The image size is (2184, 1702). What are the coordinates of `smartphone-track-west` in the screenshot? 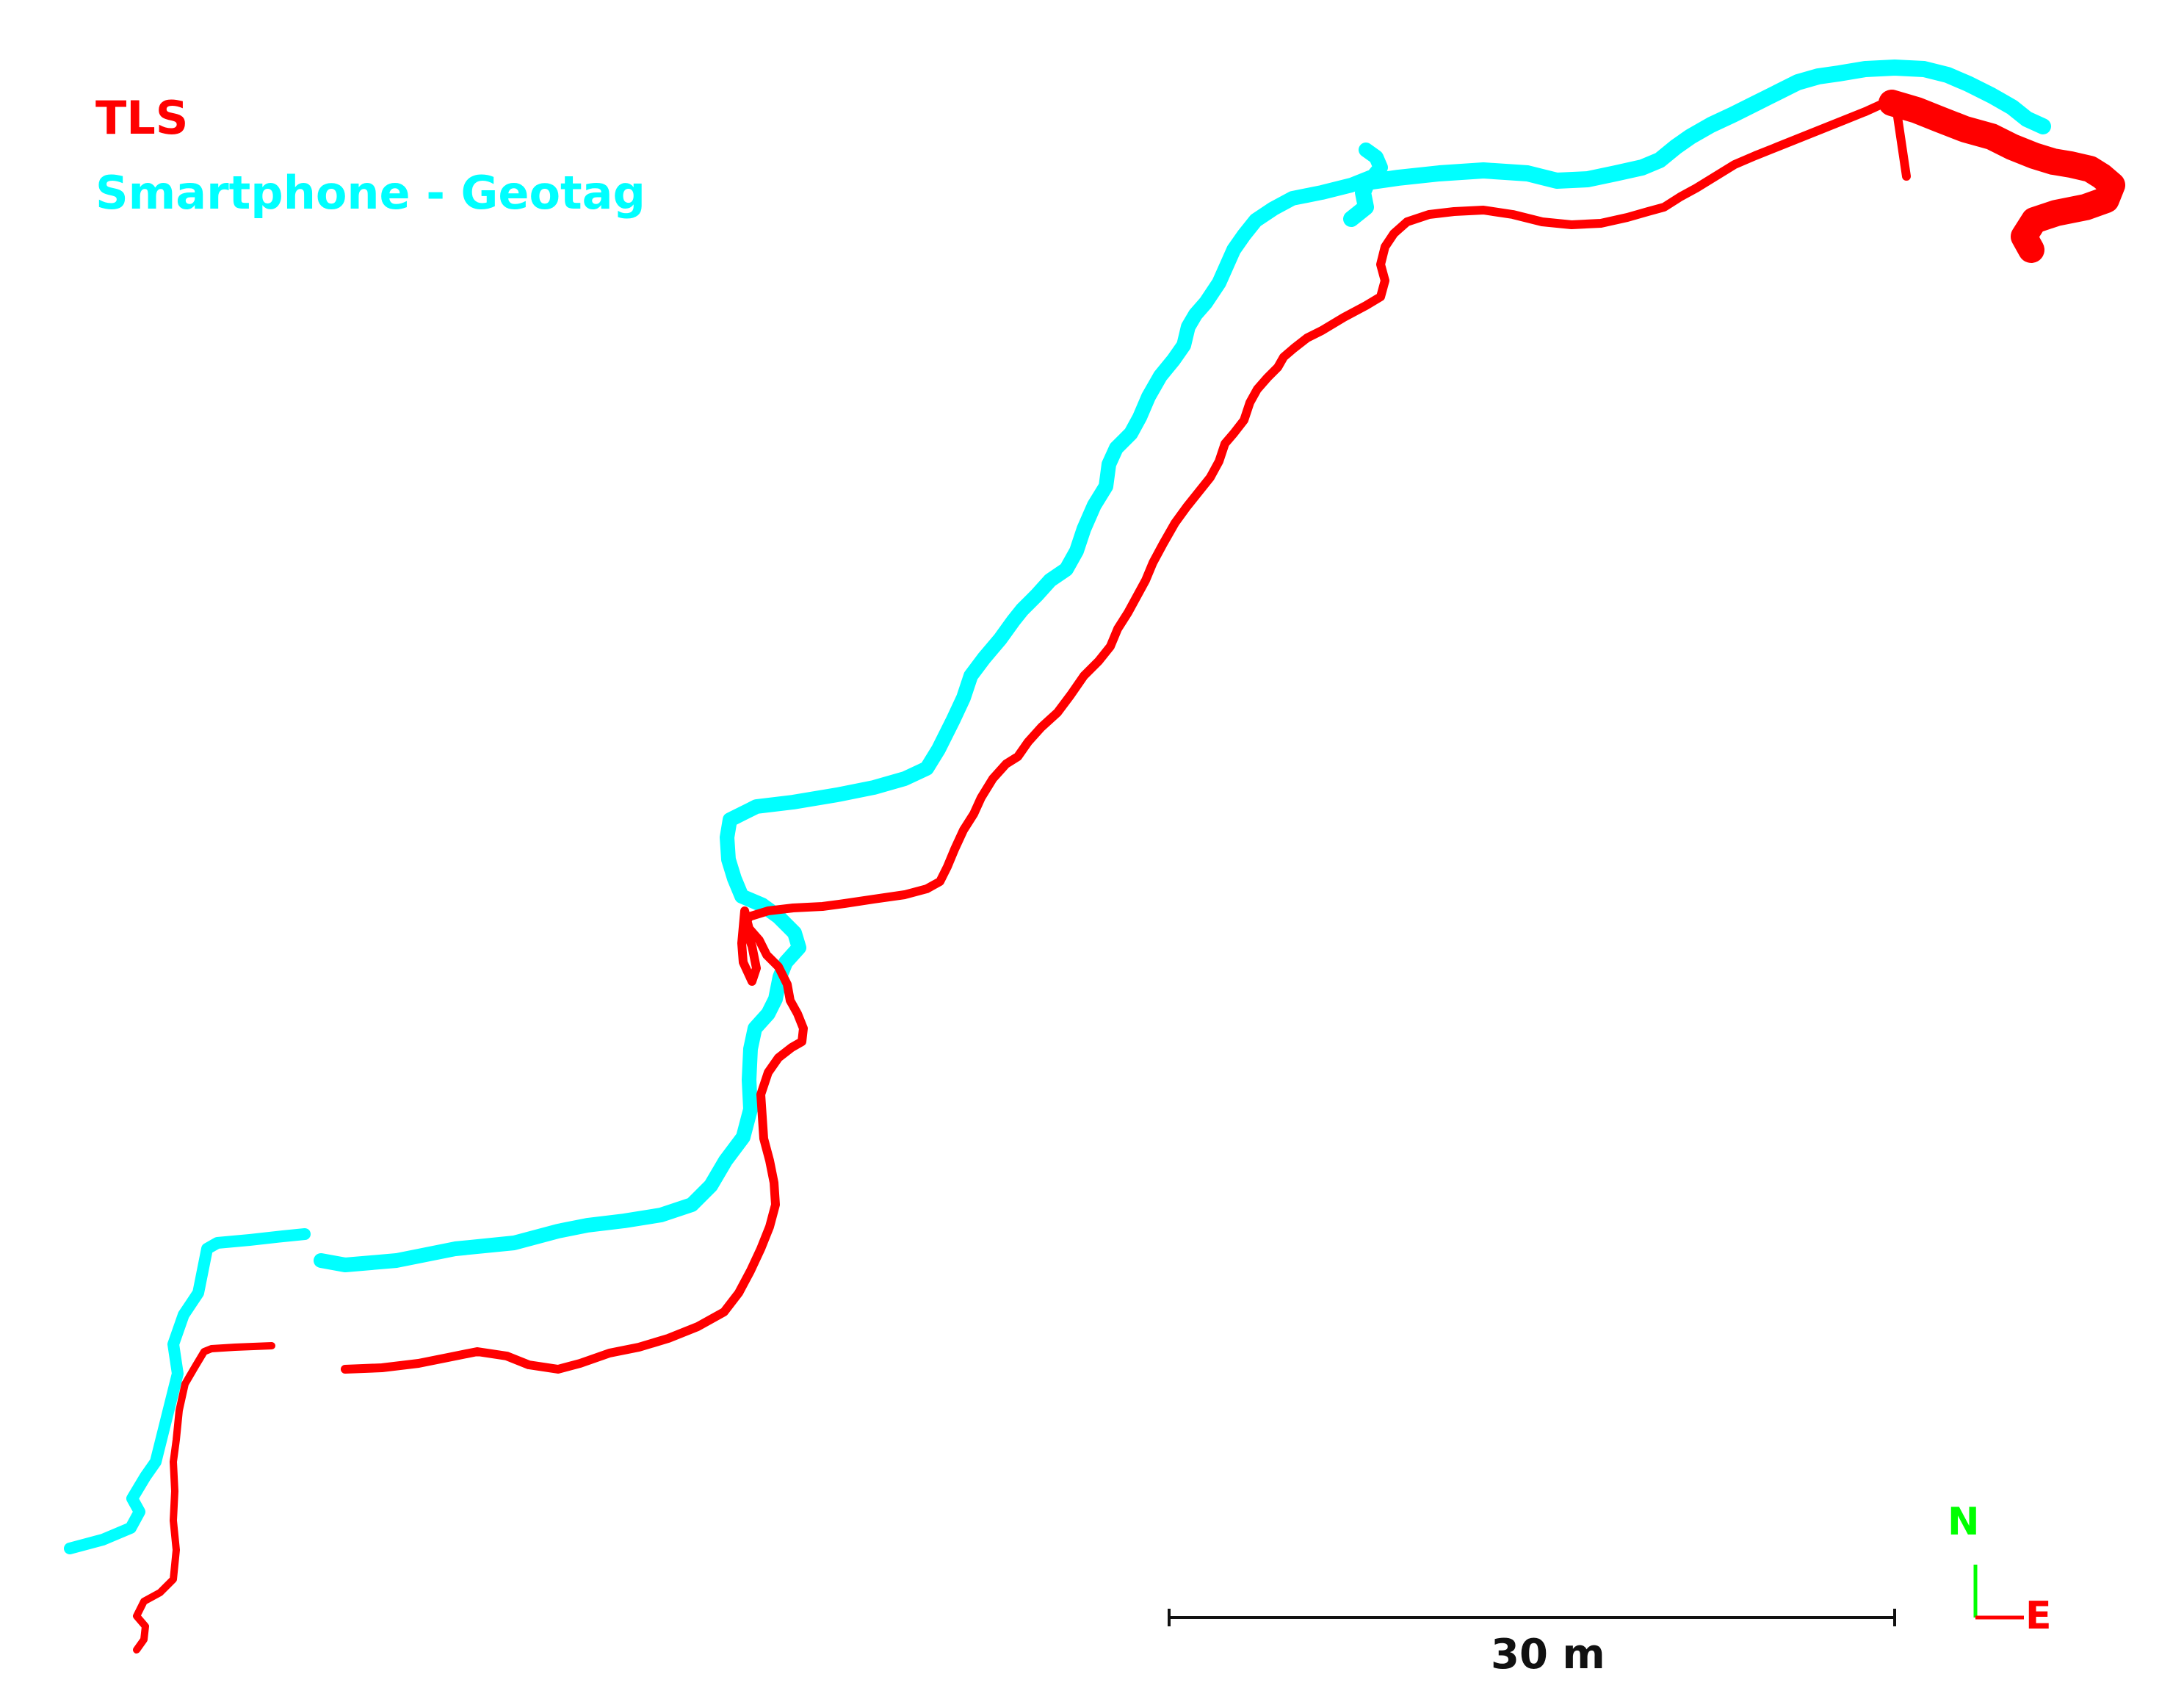 It's located at (187, 1391).